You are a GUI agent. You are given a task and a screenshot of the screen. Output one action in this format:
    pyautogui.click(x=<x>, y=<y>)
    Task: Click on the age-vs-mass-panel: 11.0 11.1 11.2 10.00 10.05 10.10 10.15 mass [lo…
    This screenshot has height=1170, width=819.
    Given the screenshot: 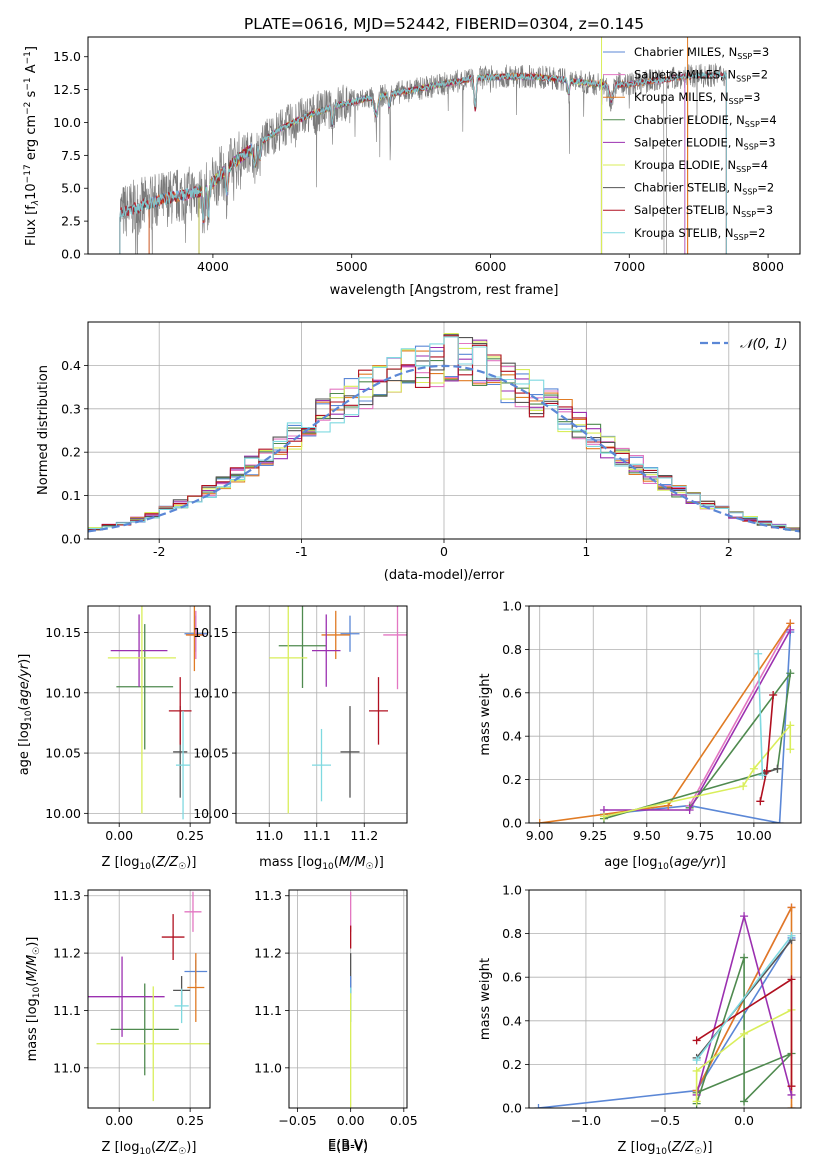 What is the action you would take?
    pyautogui.click(x=300, y=738)
    